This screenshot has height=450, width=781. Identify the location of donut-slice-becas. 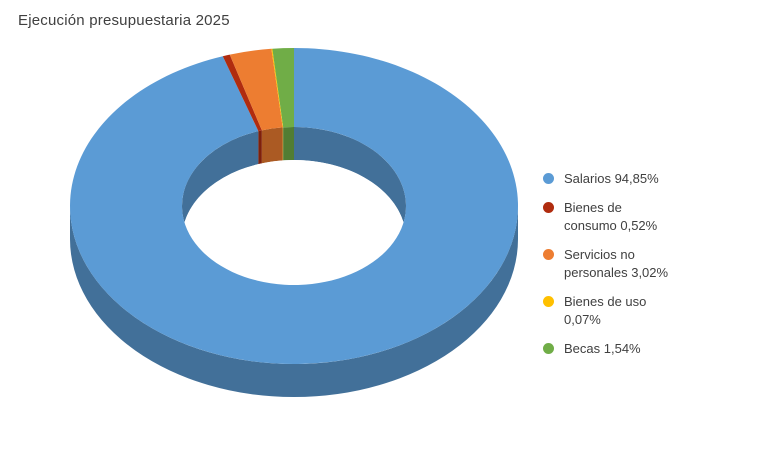
(283, 88).